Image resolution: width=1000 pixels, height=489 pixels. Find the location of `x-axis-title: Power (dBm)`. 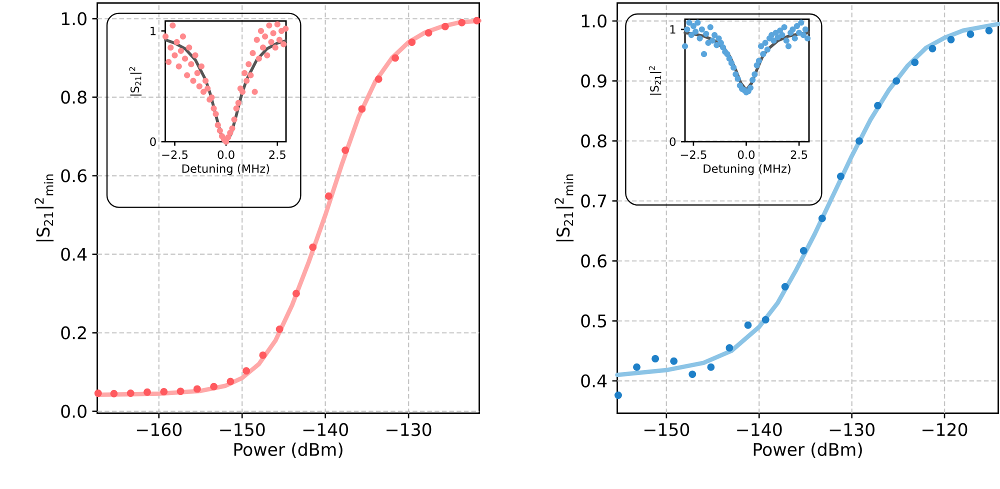

x-axis-title: Power (dBm) is located at coordinates (288, 450).